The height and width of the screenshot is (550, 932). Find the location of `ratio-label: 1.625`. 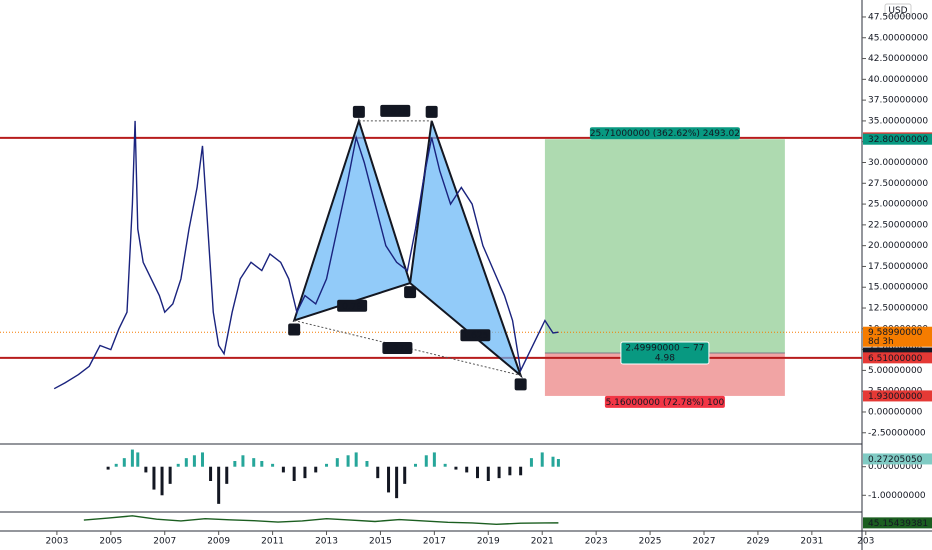

ratio-label: 1.625 is located at coordinates (475, 336).